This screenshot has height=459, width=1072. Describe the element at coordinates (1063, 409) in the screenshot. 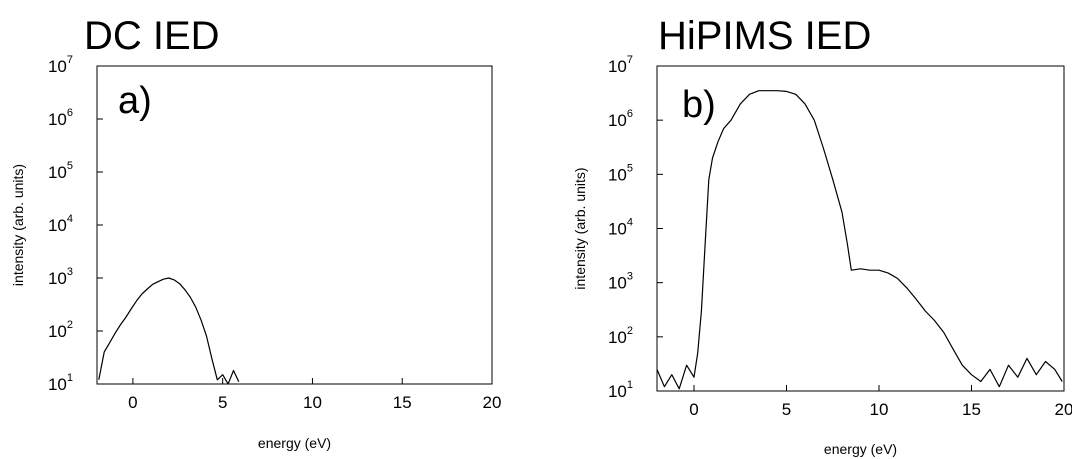

I see `x-tick-label-hipims: 20` at that location.